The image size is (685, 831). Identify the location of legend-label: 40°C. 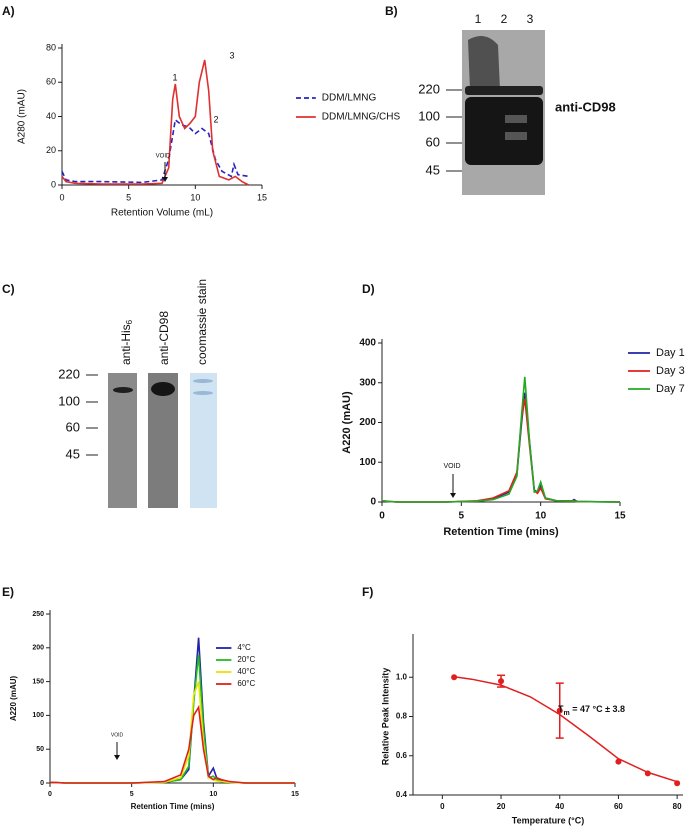
(246, 671).